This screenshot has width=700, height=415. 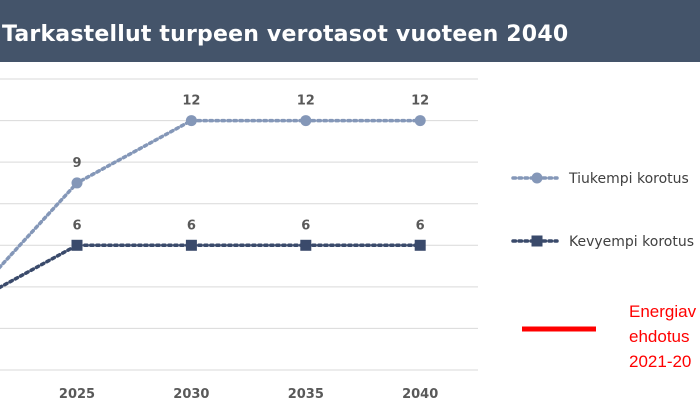 What do you see at coordinates (191, 394) in the screenshot?
I see `x-tick-label: 2030` at bounding box center [191, 394].